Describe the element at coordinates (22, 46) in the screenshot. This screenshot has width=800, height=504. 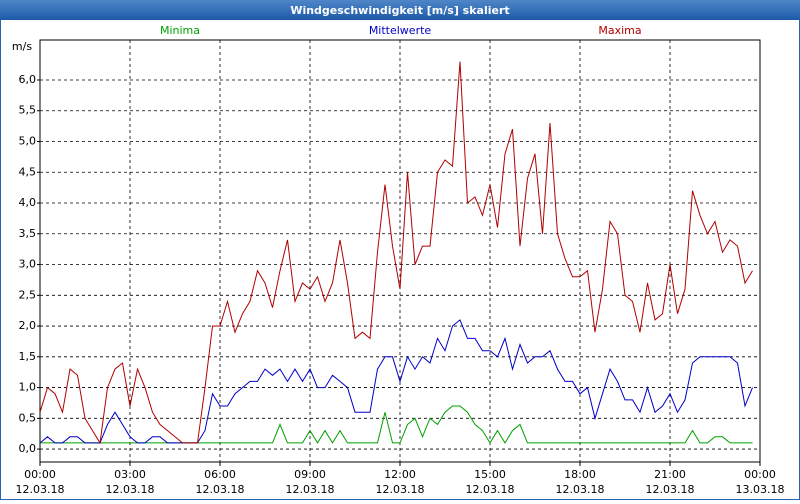
I see `y-axis-label: m/s` at that location.